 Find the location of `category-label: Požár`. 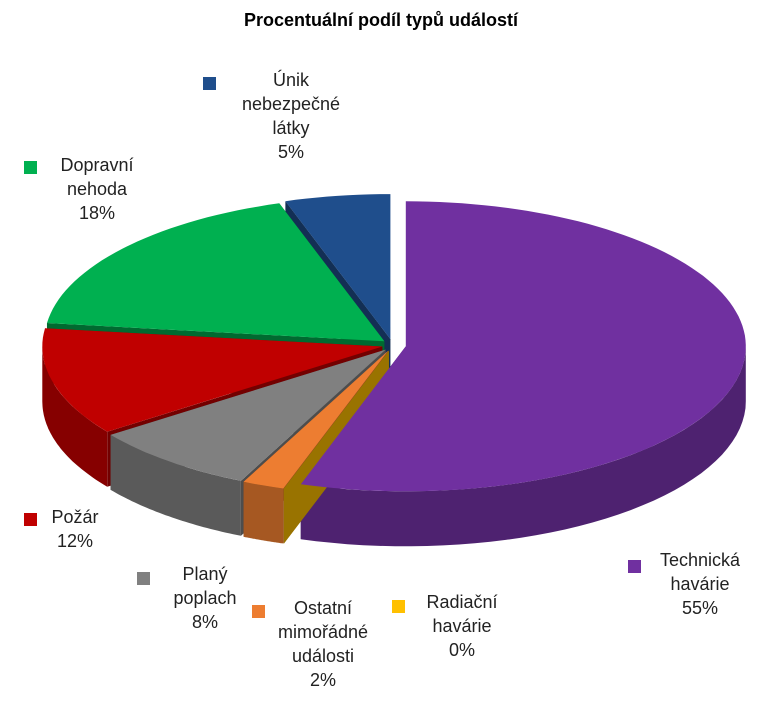

category-label: Požár is located at coordinates (75, 517).